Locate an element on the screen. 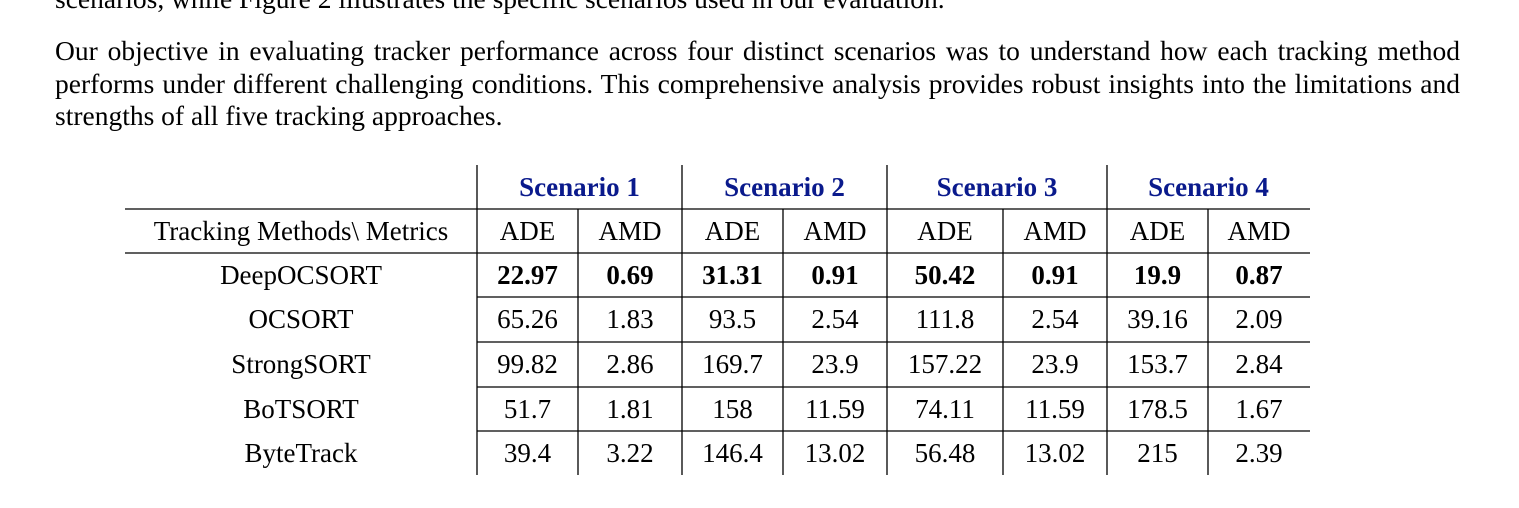 The height and width of the screenshot is (508, 1519). table-cell: 93.5 is located at coordinates (732, 319).